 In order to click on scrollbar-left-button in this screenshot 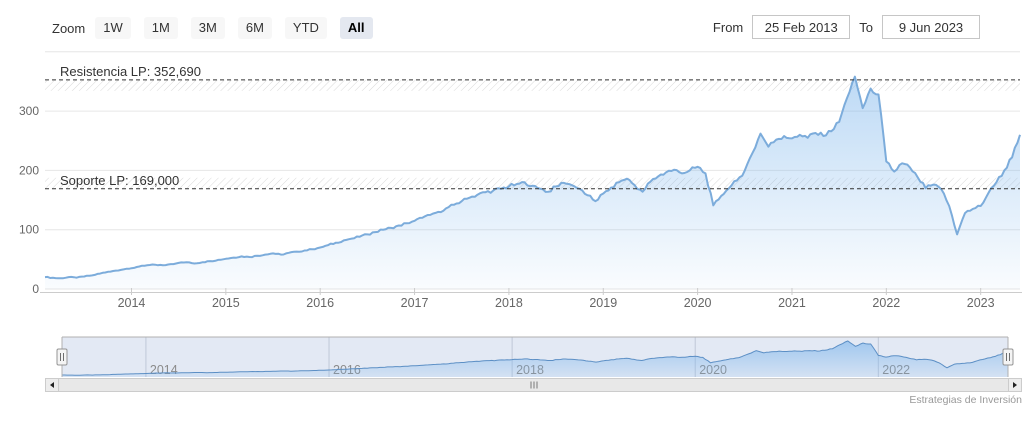, I will do `click(52, 385)`.